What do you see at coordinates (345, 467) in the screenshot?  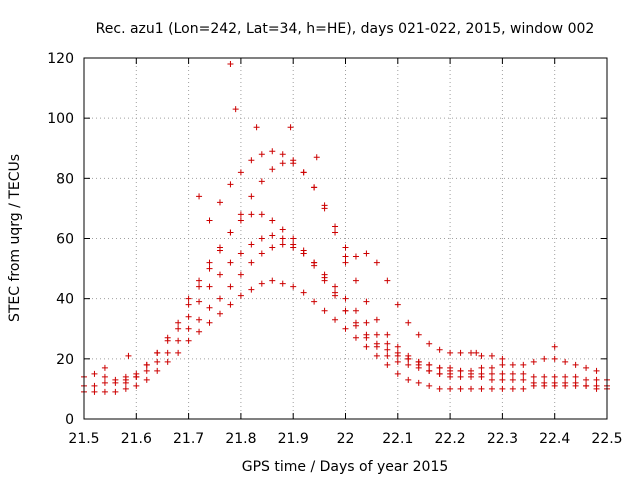 I see `x-axis-label: GPS time / Days of year 2015` at bounding box center [345, 467].